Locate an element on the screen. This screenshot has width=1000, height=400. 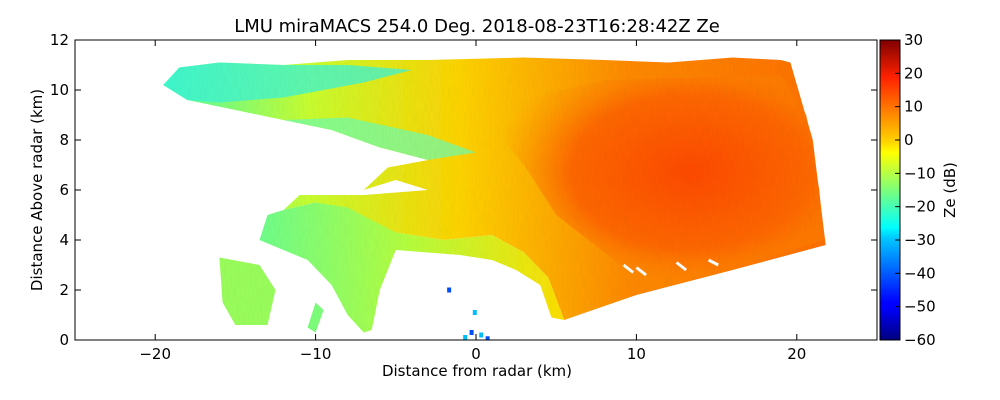
colorbar-tick-label: −60 is located at coordinates (920, 340).